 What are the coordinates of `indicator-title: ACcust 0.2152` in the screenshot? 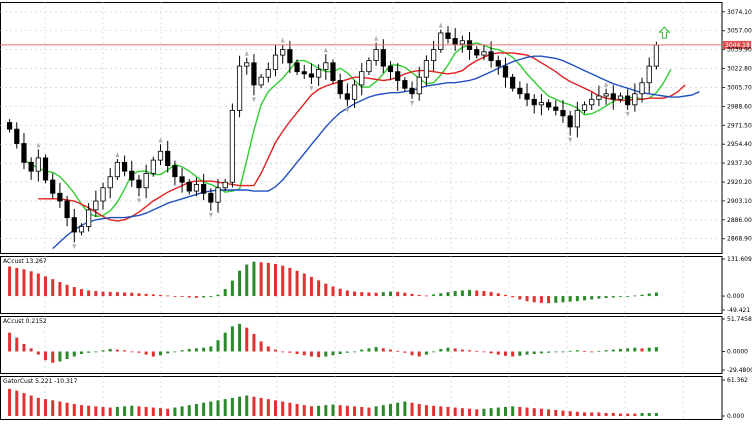 It's located at (25, 321).